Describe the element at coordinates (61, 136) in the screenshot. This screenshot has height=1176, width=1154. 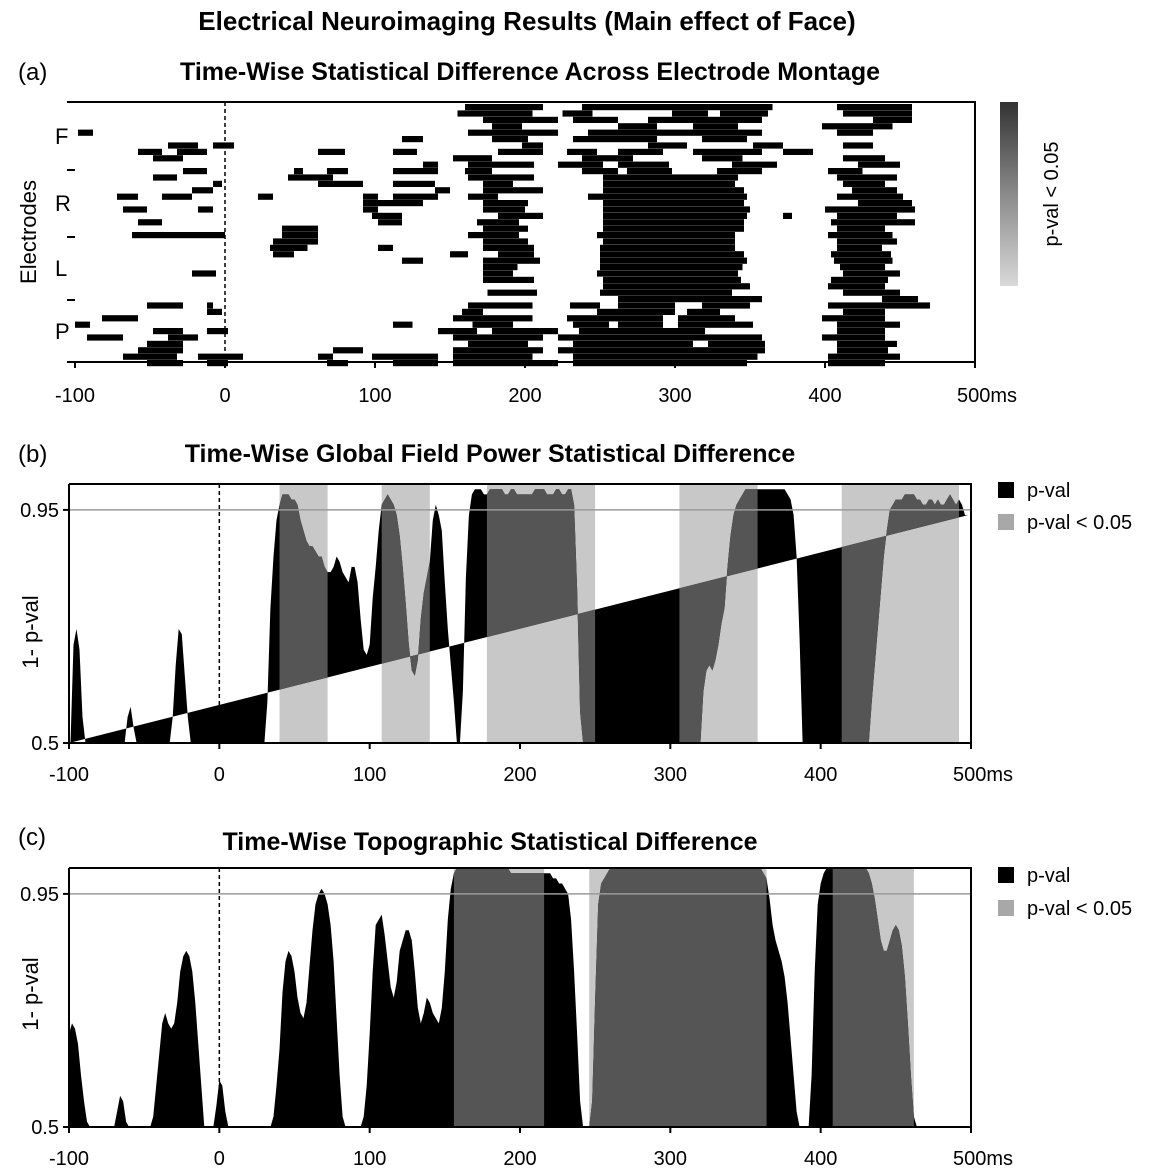
I see `electrode-group-label: F` at that location.